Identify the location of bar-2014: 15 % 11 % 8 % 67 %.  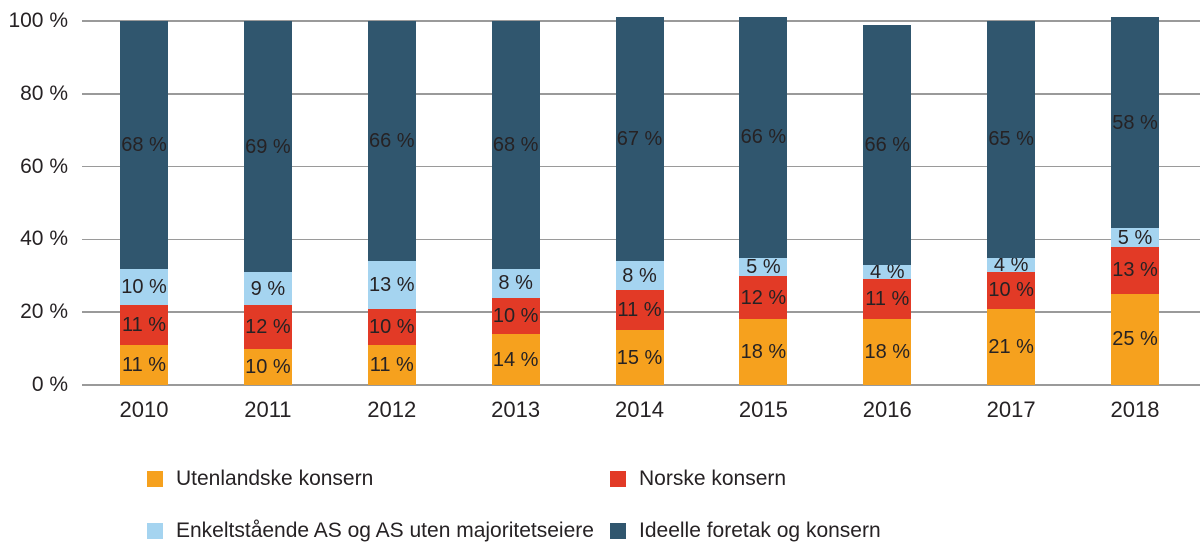
(639, 201).